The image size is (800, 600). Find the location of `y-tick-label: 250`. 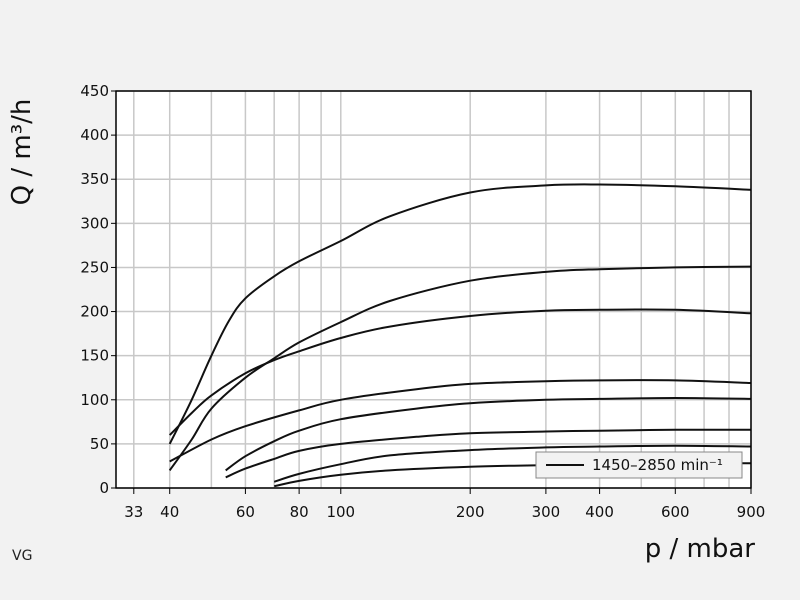

y-tick-label: 250 is located at coordinates (94, 267).